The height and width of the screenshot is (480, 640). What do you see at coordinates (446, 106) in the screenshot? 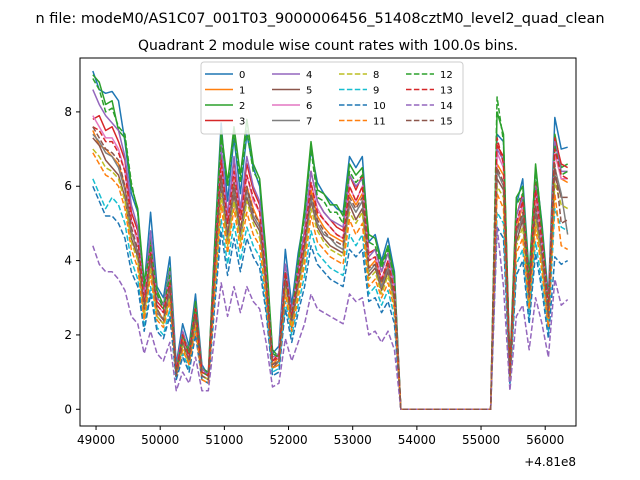
I see `legend-label-14: 14` at bounding box center [446, 106].